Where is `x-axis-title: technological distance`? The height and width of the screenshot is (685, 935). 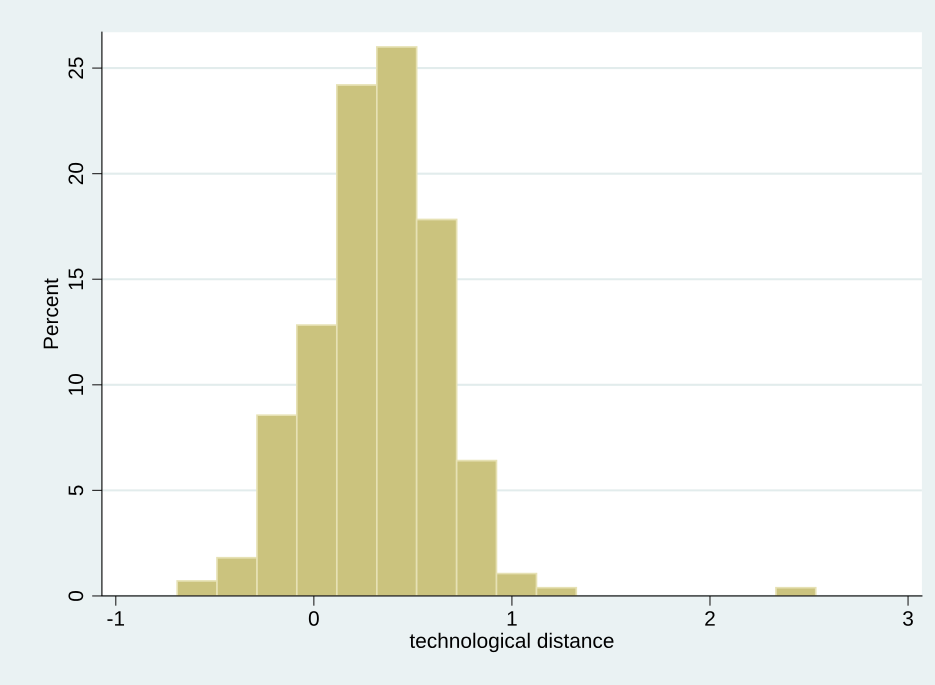
x-axis-title: technological distance is located at coordinates (512, 642).